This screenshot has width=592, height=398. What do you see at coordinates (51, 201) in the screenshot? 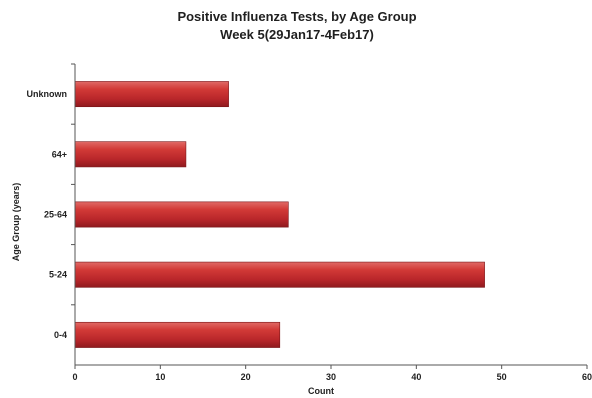
I see `y-tick-labels: 0-4 5-24 25-64 64+ Unknown` at bounding box center [51, 201].